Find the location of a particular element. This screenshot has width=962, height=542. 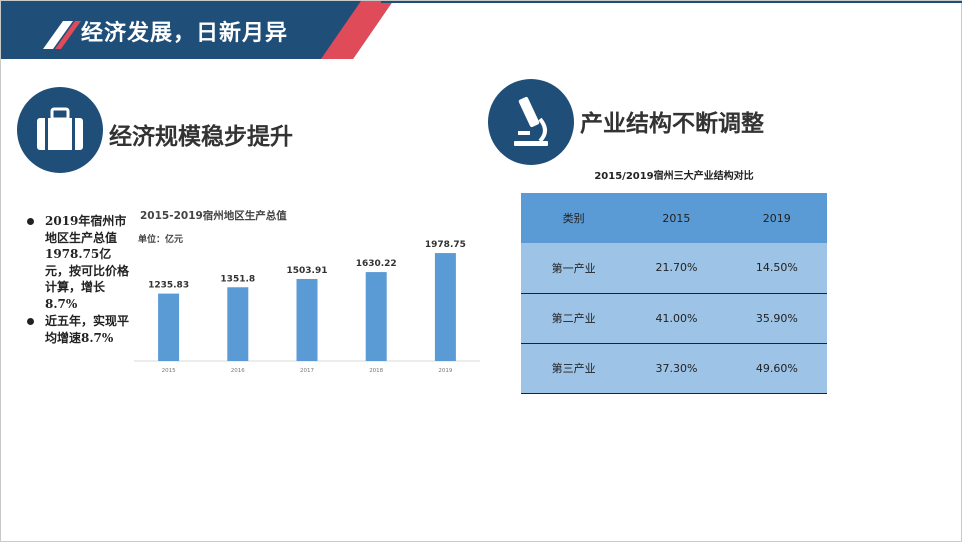

header-banner: 经济发展，日新月异 is located at coordinates (201, 30).